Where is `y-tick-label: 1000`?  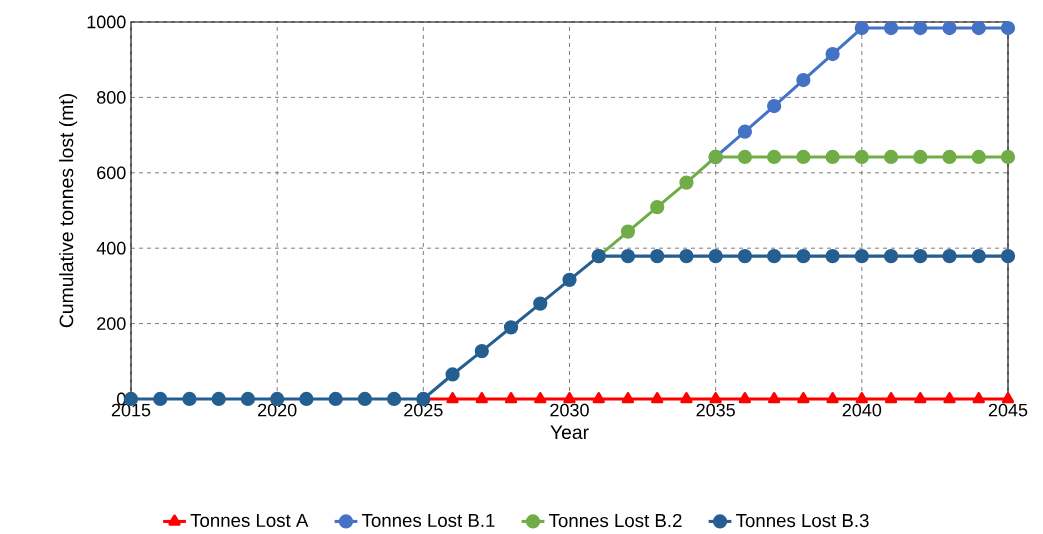
y-tick-label: 1000 is located at coordinates (106, 22).